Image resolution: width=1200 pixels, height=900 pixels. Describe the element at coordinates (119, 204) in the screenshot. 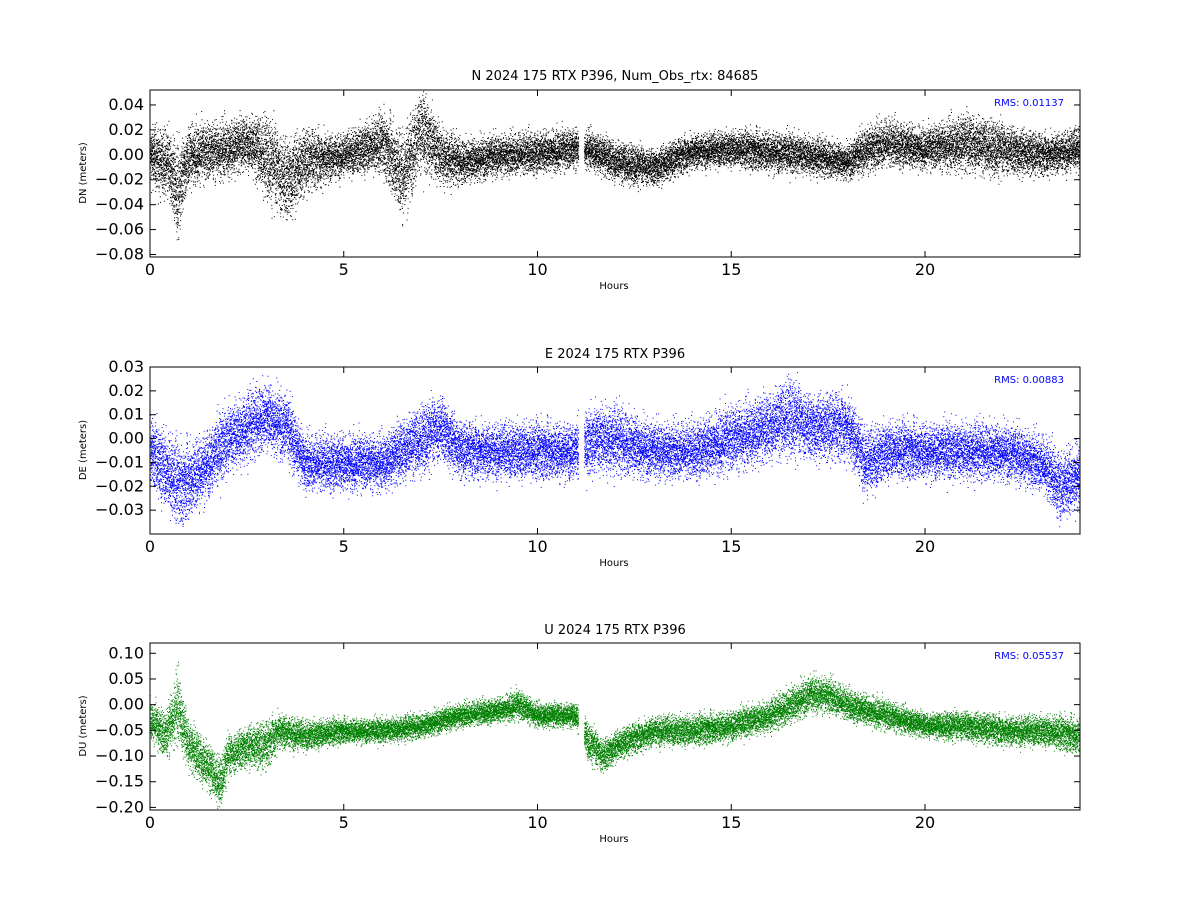

I see `y-tick-label: −0.04` at that location.